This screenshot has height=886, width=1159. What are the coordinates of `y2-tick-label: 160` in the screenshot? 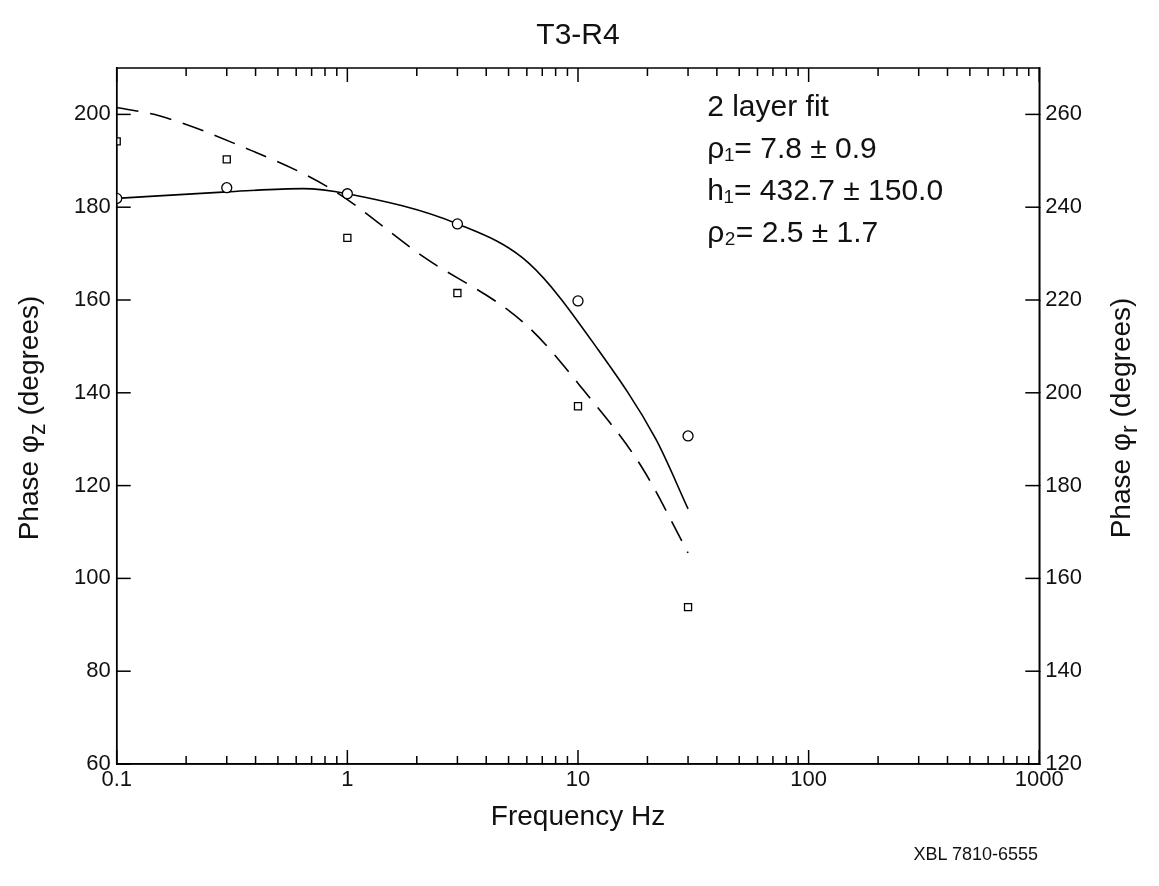 It's located at (1064, 577).